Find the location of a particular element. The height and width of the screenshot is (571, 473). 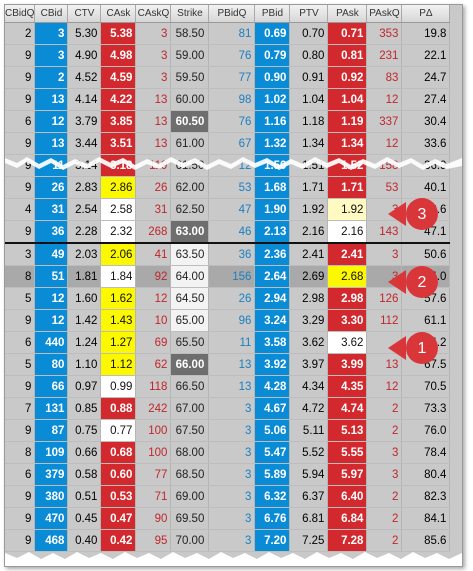

cell-ptv: 3.29 is located at coordinates (309, 320).